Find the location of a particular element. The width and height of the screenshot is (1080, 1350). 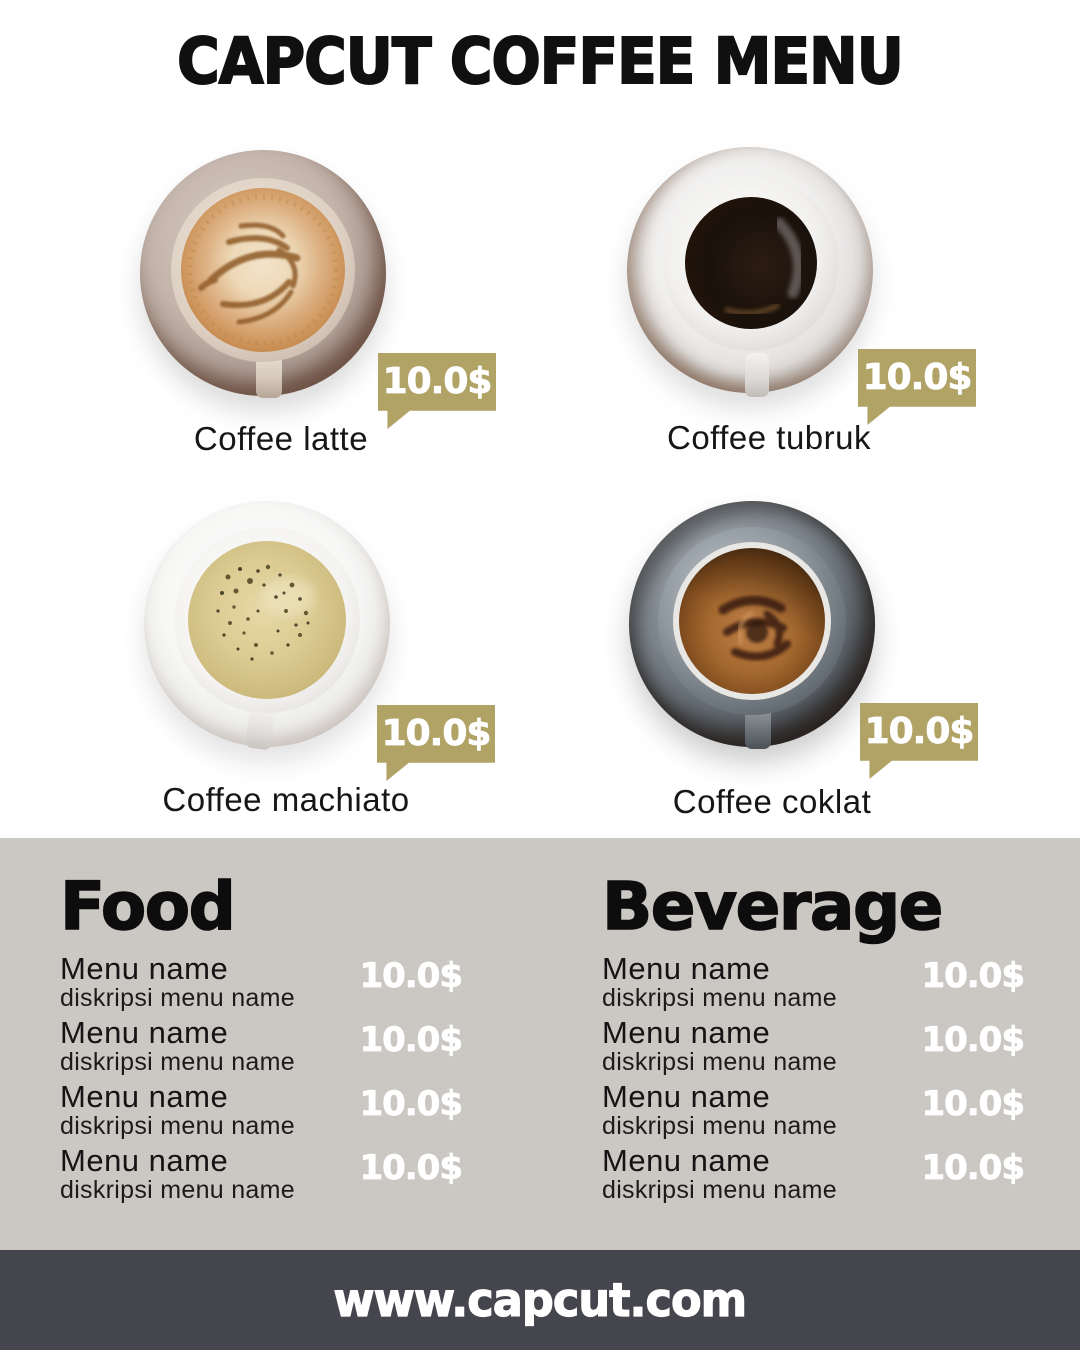

poster-title: CAPCUT COFFEE MENU is located at coordinates (540, 61).